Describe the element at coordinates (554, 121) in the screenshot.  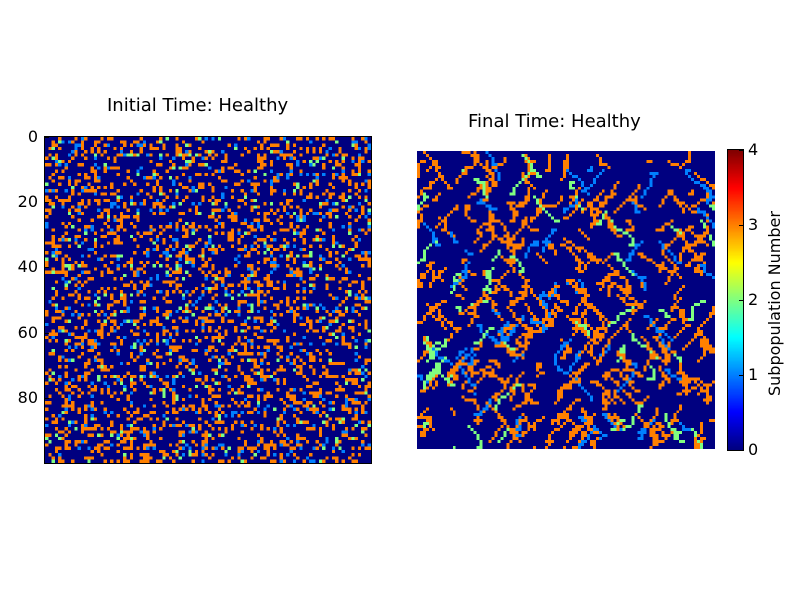
I see `right-chart-title: Final Time: Healthy` at that location.